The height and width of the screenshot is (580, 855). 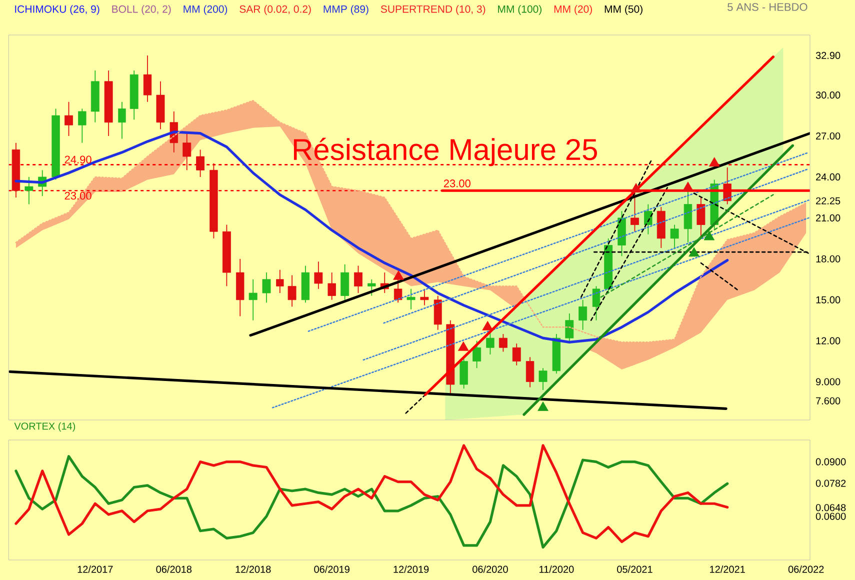 What do you see at coordinates (828, 136) in the screenshot?
I see `y-tick-label: 27.00` at bounding box center [828, 136].